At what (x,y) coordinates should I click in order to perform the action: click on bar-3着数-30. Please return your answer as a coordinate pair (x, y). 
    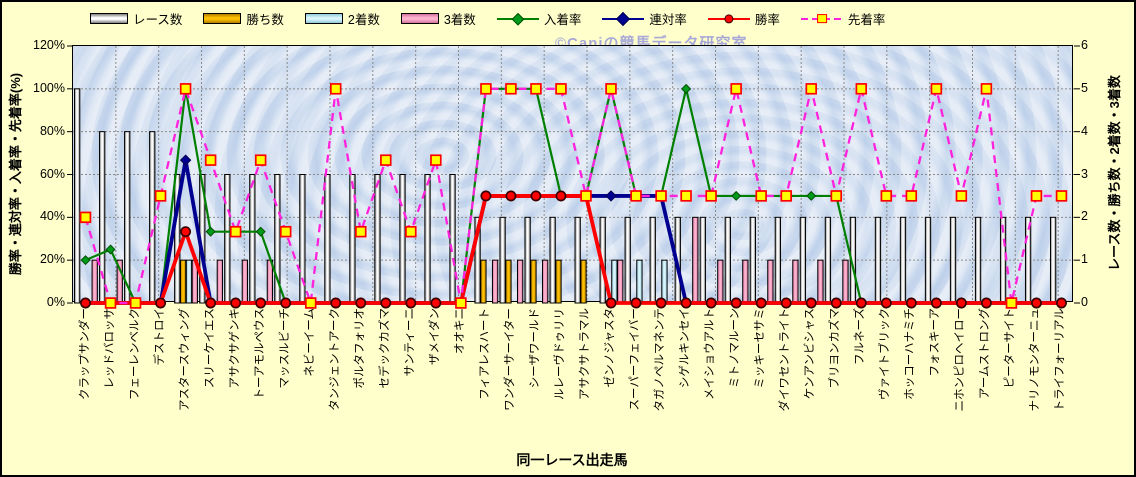
    Looking at the image, I should click on (845, 281).